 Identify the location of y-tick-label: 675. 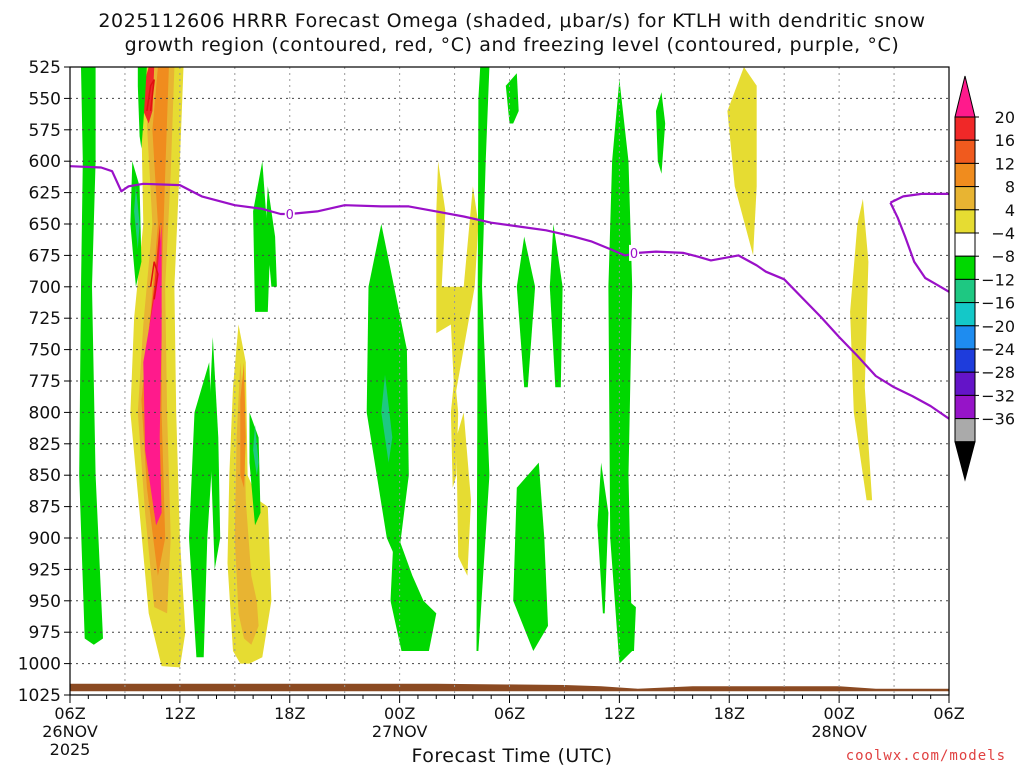
(45, 256).